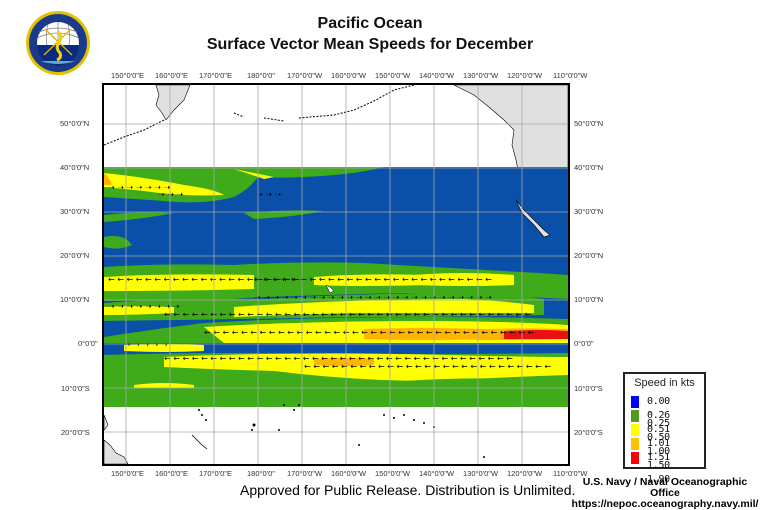  I want to click on credit-url: https://nepoc.oceanography.navy.mil/, so click(665, 504).